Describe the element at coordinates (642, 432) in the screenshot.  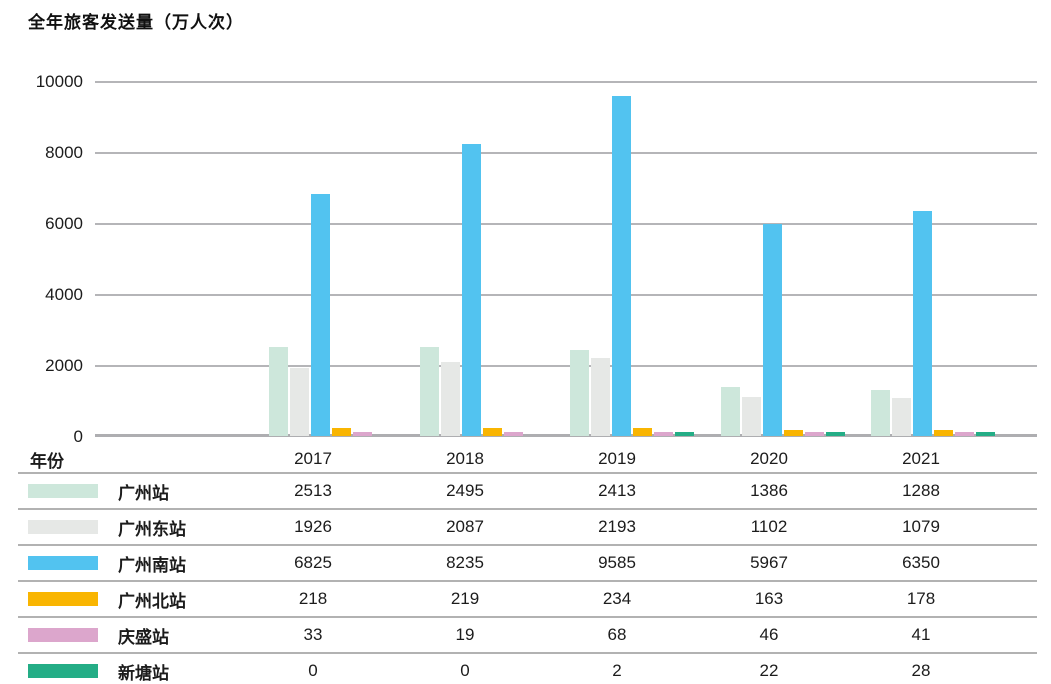
I see `bar-广州北站-2019` at that location.